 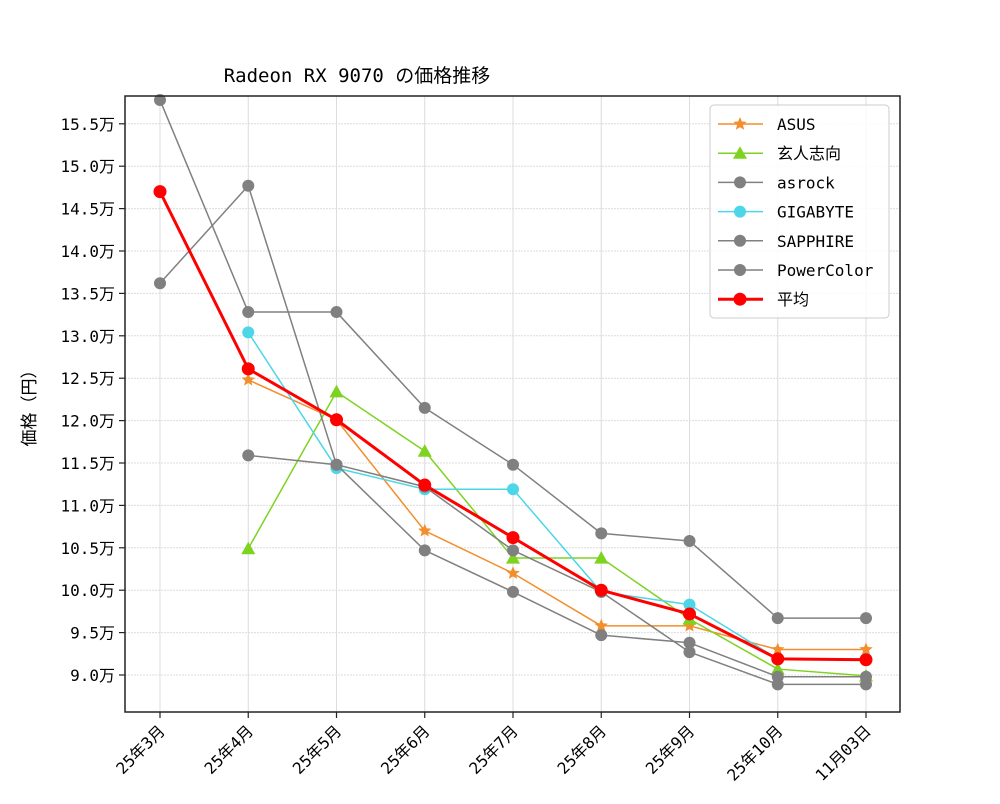 I want to click on chart-title: Radeon RX 9070 の価格推移, so click(x=357, y=76).